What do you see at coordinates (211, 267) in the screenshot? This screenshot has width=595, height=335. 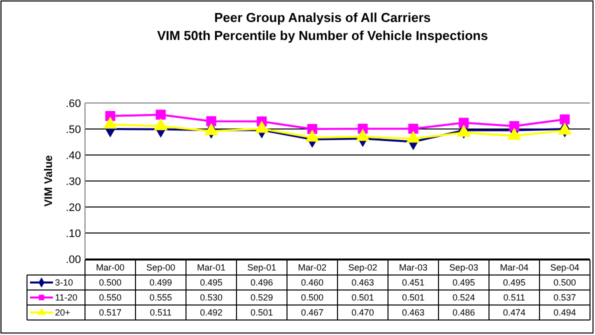 I see `x-tick-label: Mar-01` at bounding box center [211, 267].